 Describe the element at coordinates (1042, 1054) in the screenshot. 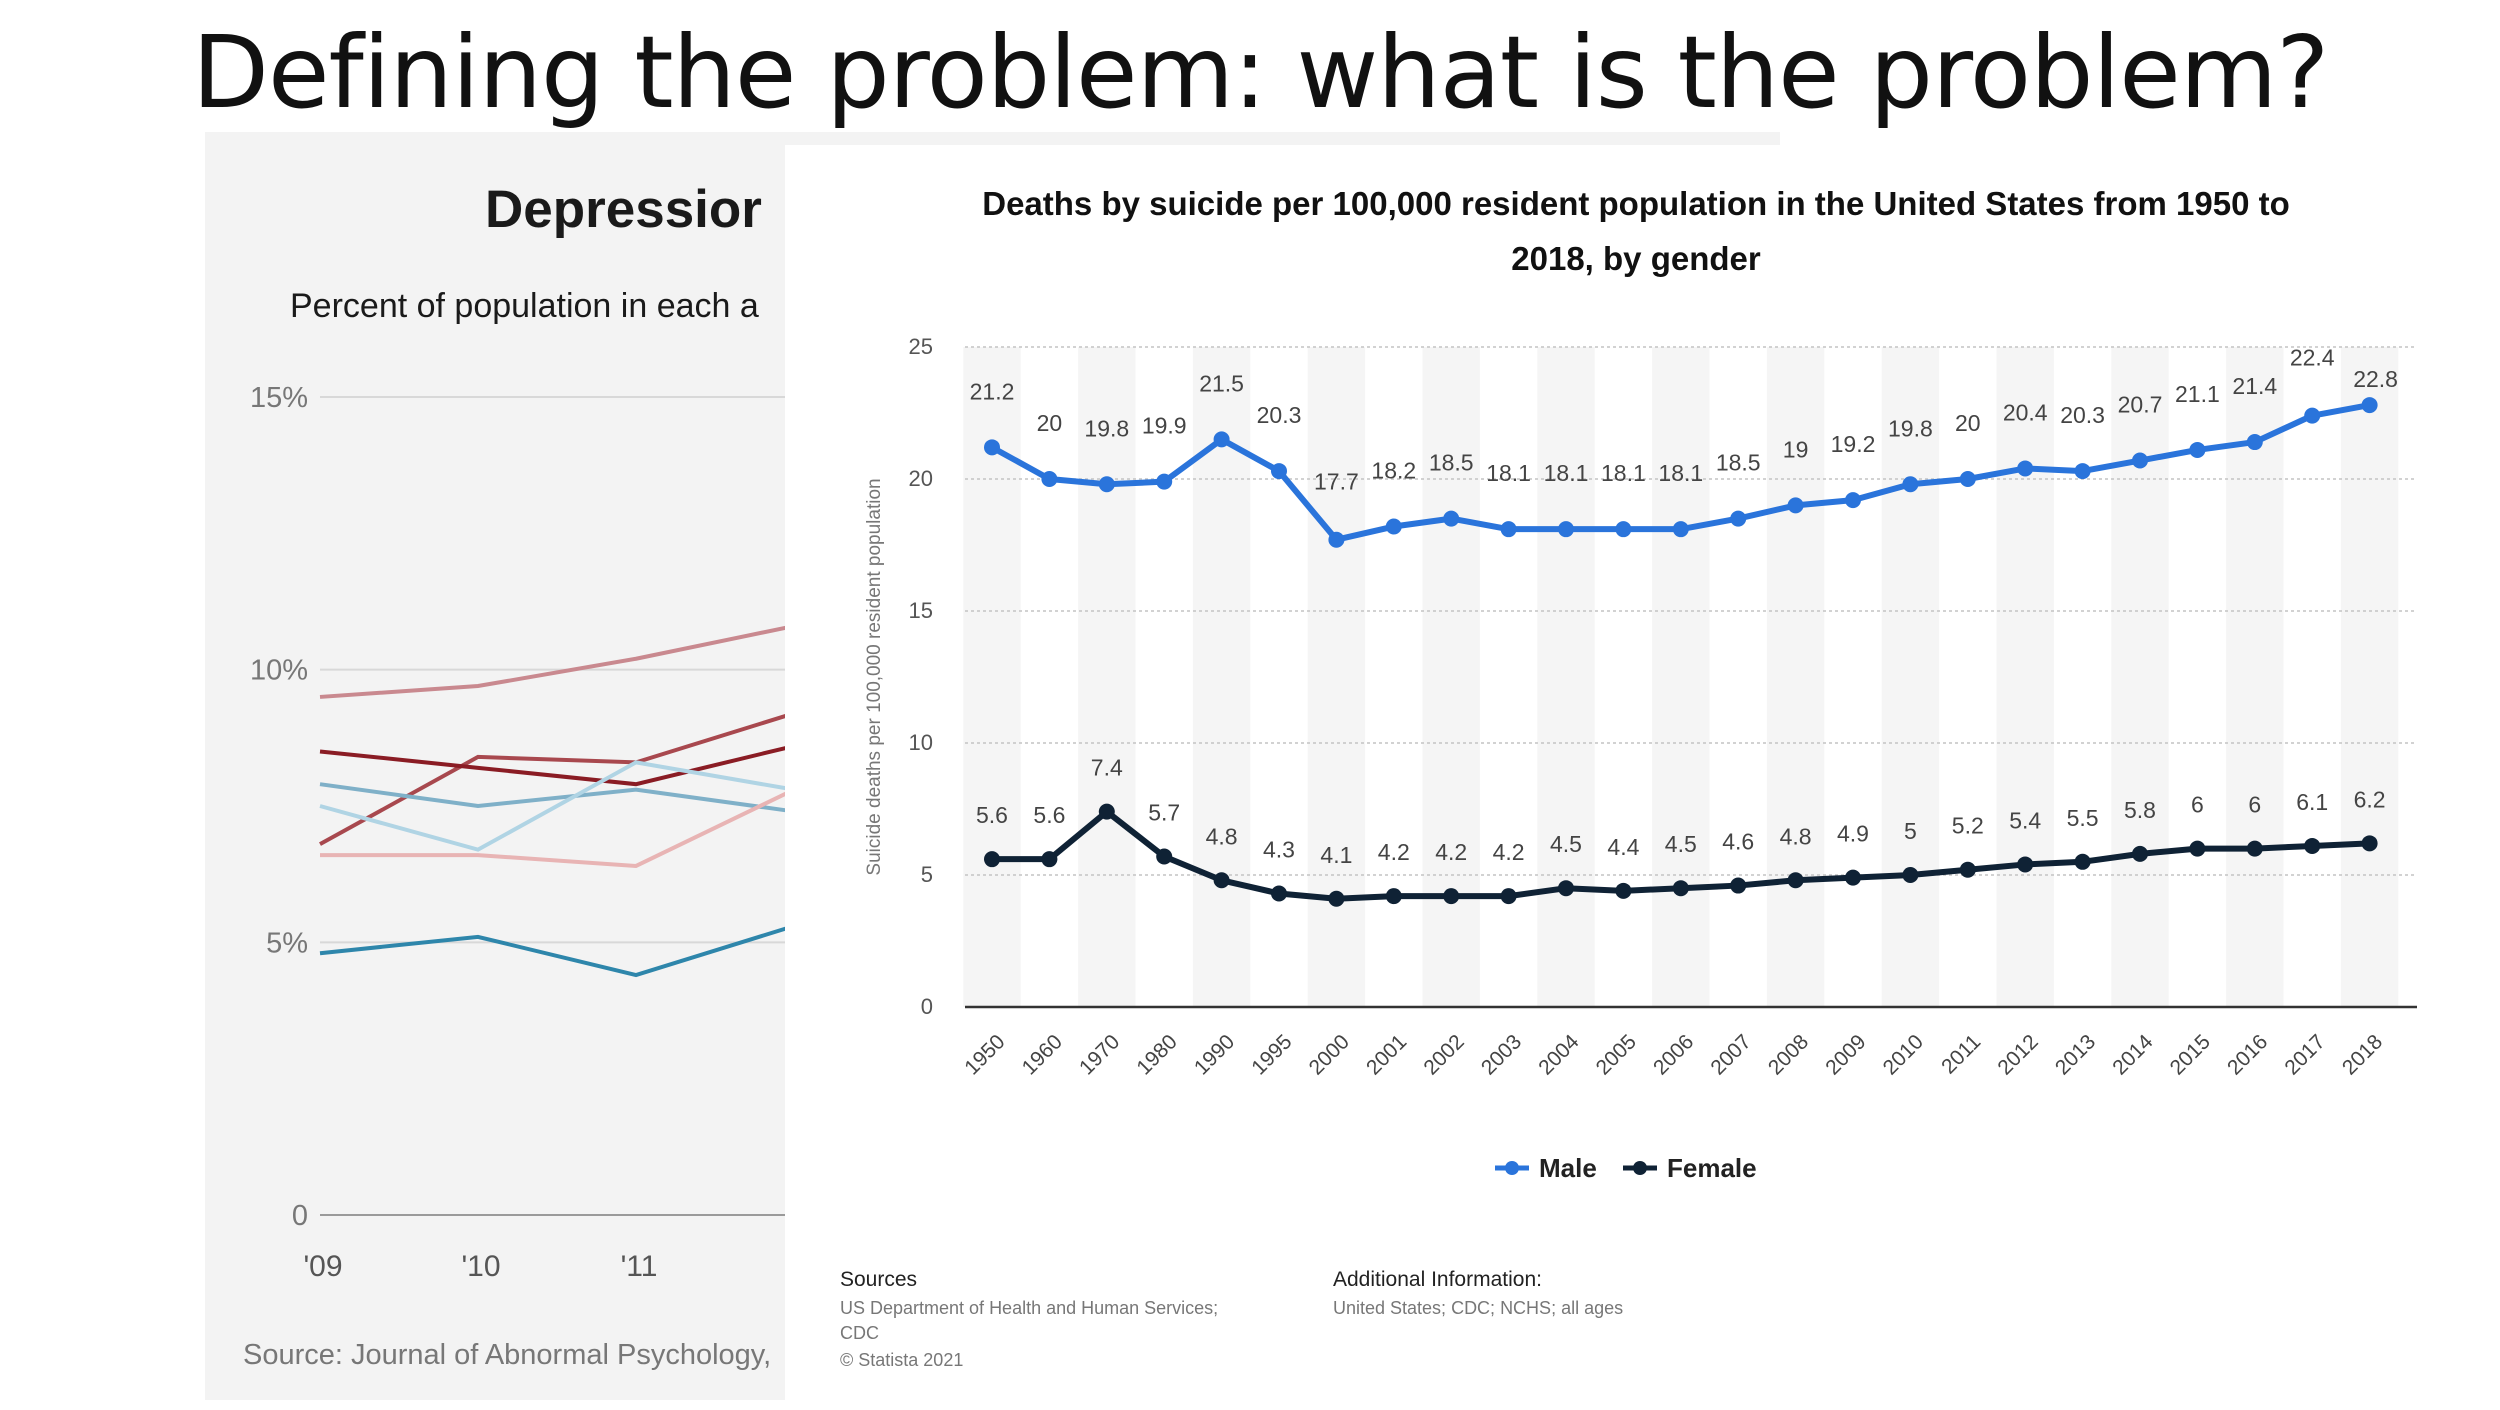

I see `x-tick-label: 1960` at that location.